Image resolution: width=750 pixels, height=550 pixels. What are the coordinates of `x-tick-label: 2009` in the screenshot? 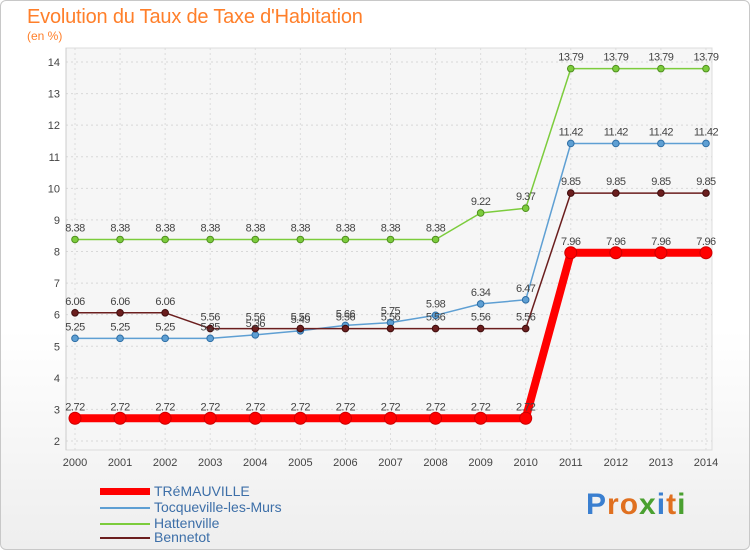 It's located at (480, 463).